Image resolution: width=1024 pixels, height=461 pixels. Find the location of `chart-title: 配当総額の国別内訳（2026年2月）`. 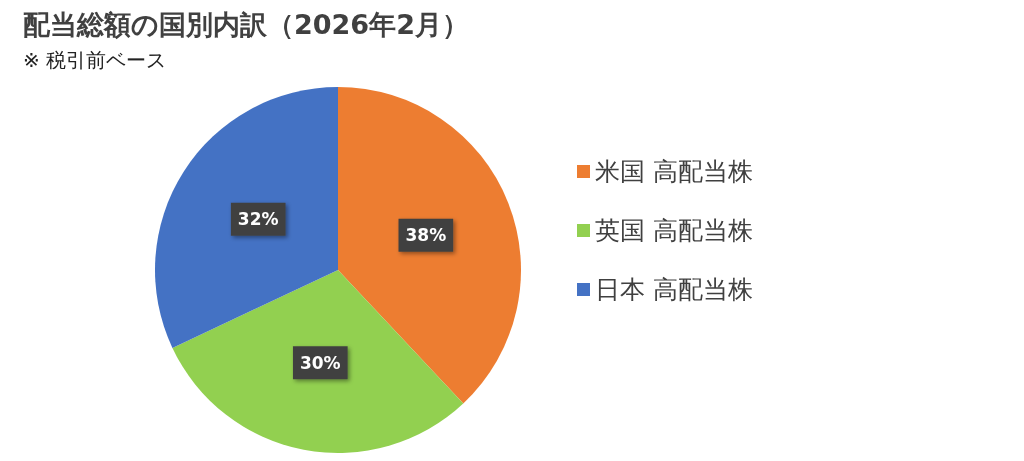

chart-title: 配当総額の国別内訳（2026年2月） is located at coordinates (246, 24).